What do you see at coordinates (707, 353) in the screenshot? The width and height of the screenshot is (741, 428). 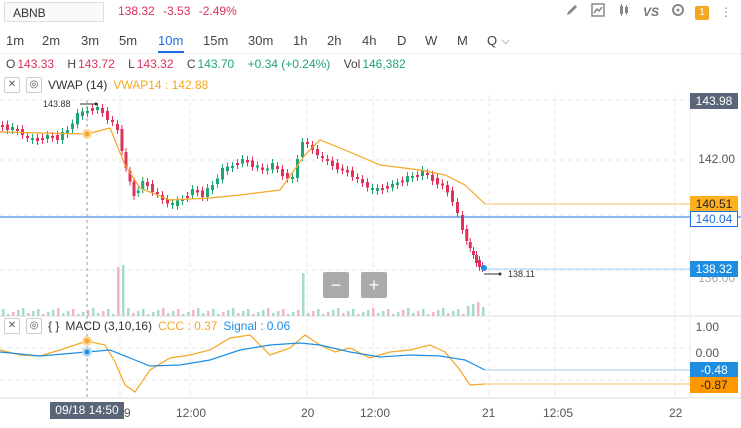 I see `macd-label-zero: 0.00` at bounding box center [707, 353].